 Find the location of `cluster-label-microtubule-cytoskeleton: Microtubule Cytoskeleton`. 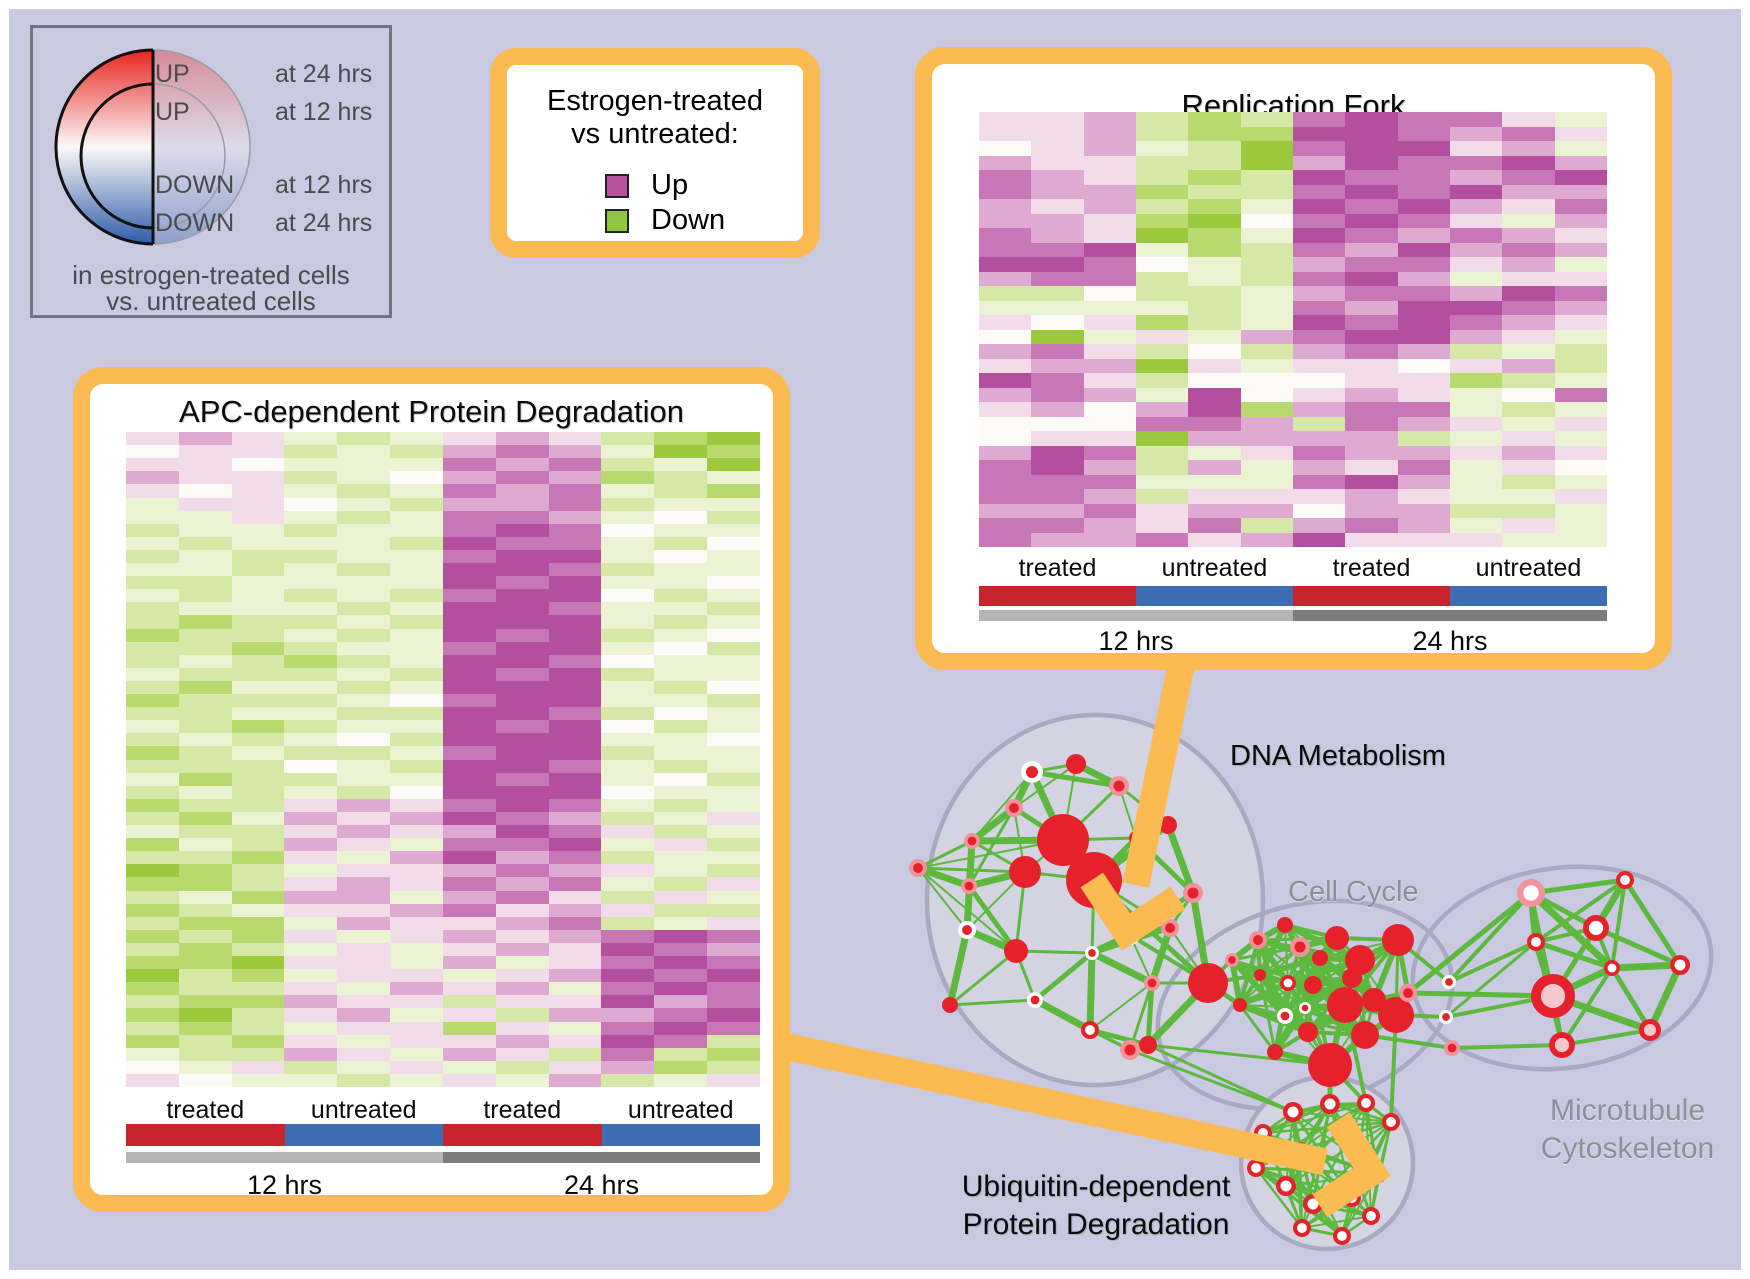

cluster-label-microtubule-cytoskeleton: Microtubule Cytoskeleton is located at coordinates (1622, 1130).